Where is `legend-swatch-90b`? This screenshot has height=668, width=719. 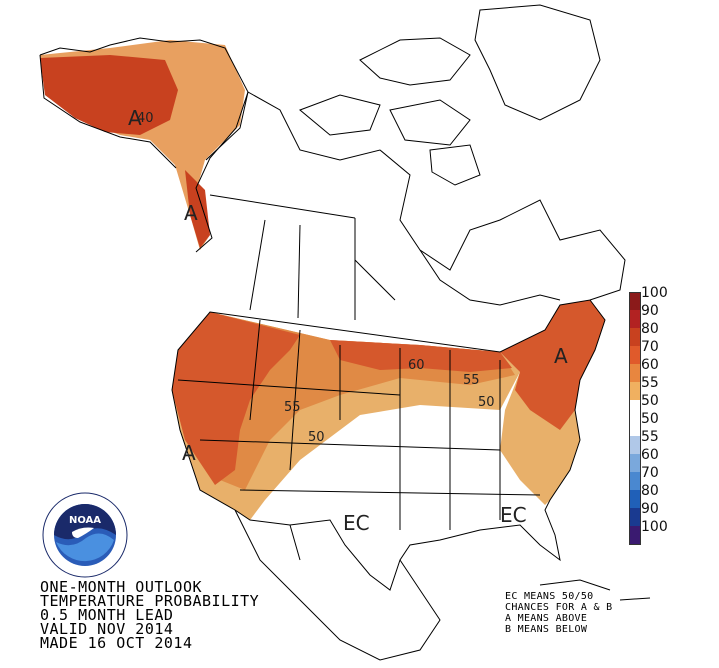
legend-swatch-90b is located at coordinates (635, 517).